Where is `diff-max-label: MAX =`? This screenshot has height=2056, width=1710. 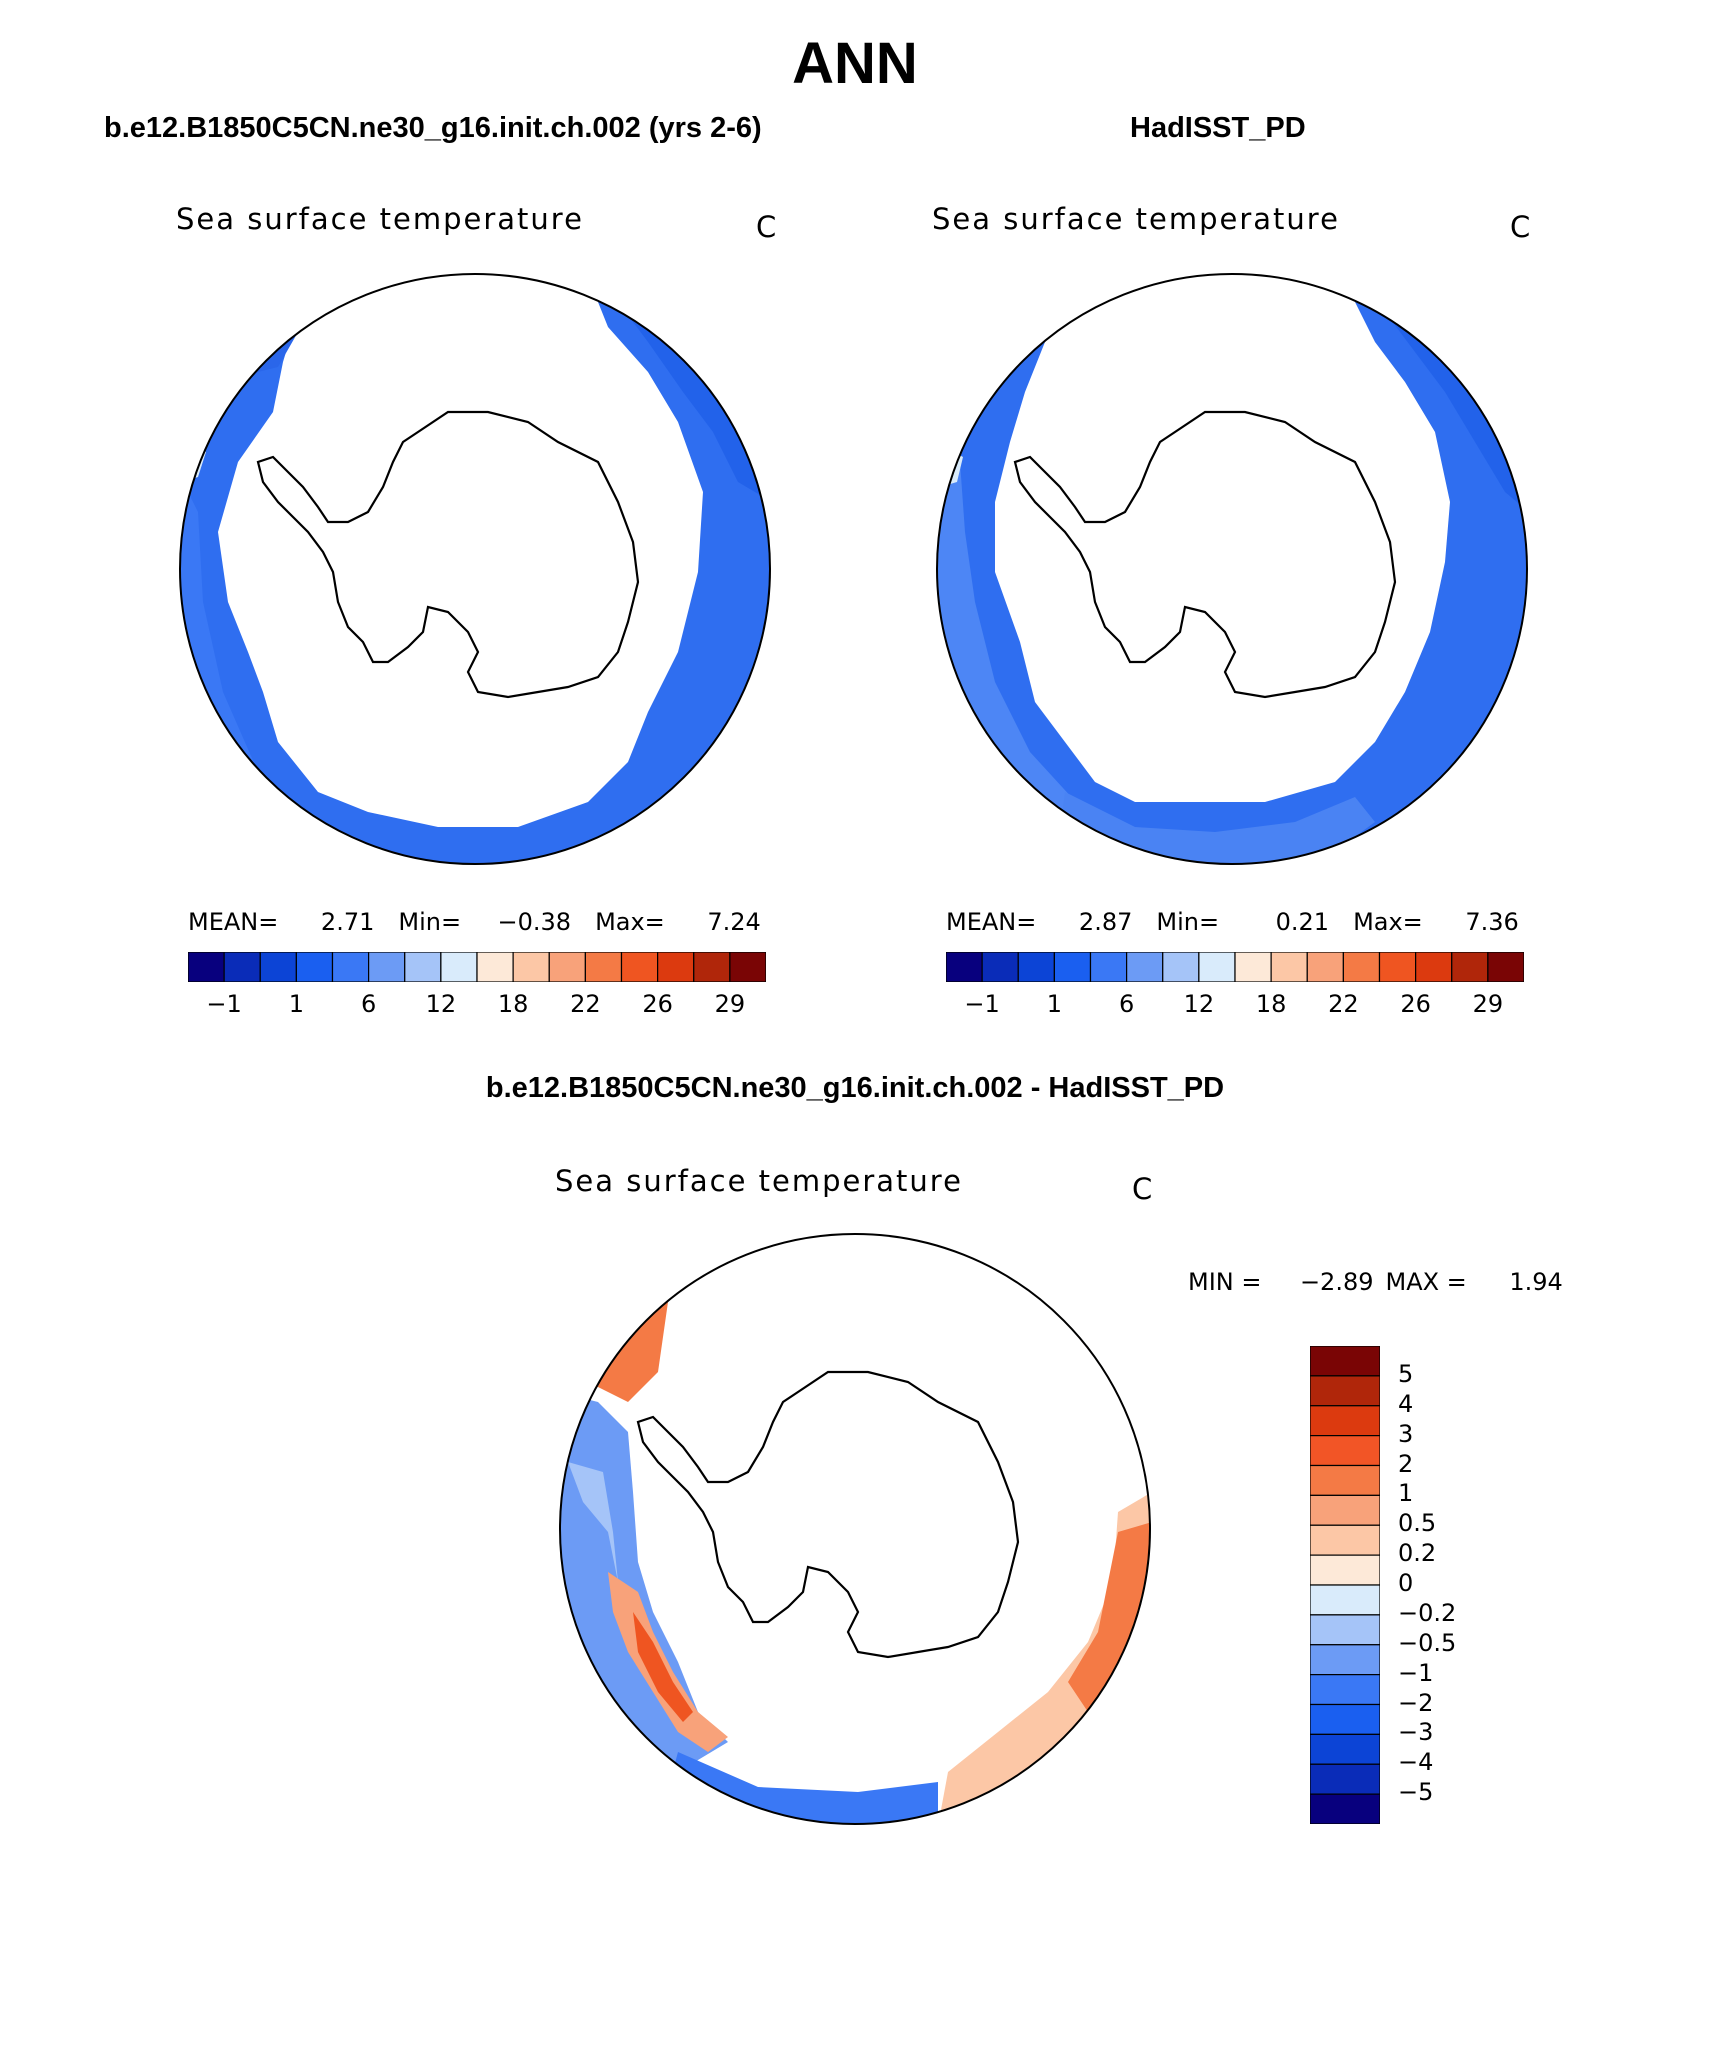
diff-max-label: MAX = is located at coordinates (1426, 1282).